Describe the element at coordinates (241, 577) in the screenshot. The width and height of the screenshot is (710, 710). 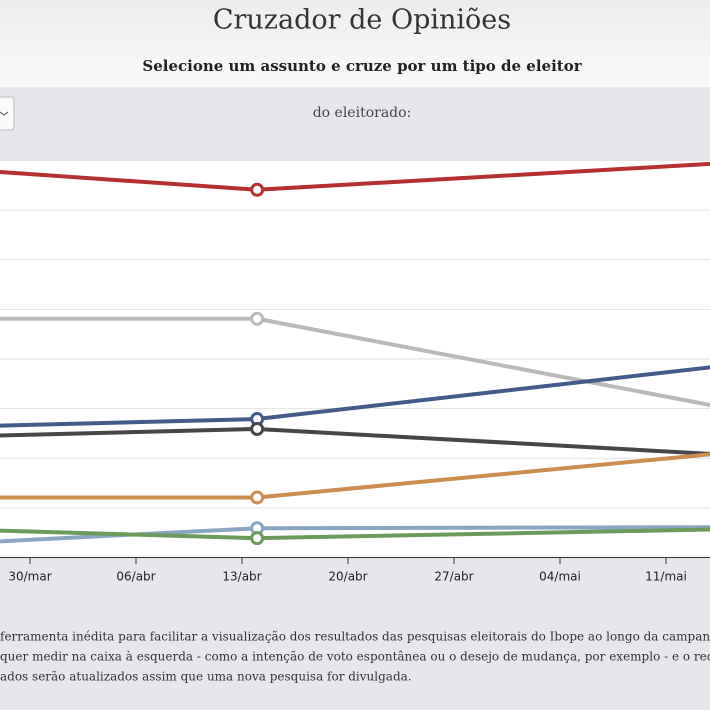
I see `x-tick-label: 13/abr` at that location.